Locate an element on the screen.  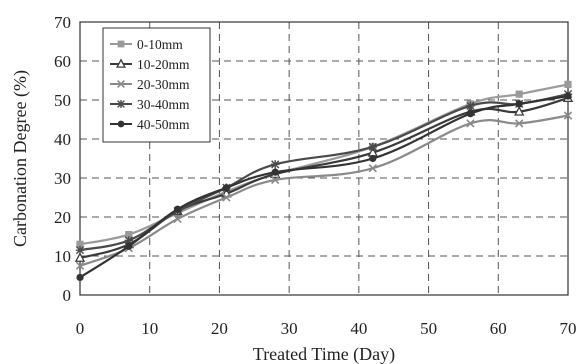
y-tick-label: 40 is located at coordinates (62, 139).